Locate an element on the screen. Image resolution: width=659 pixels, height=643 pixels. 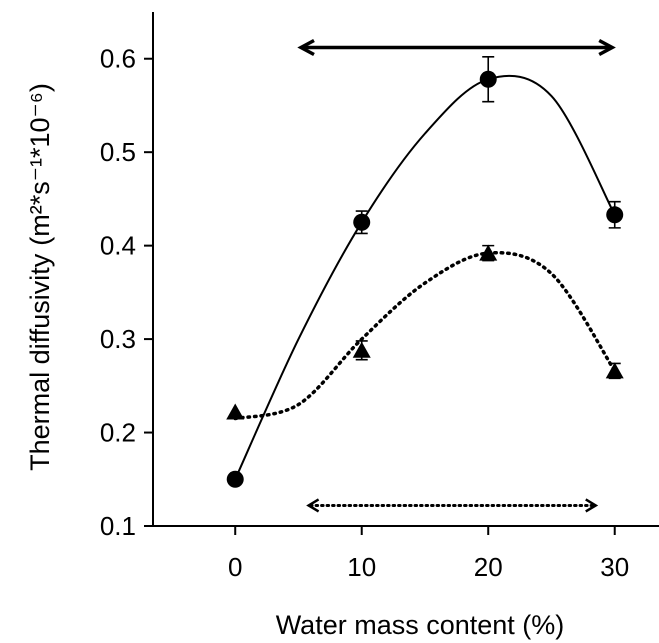
y-tick-label-3: 0.4 is located at coordinates (118, 246).